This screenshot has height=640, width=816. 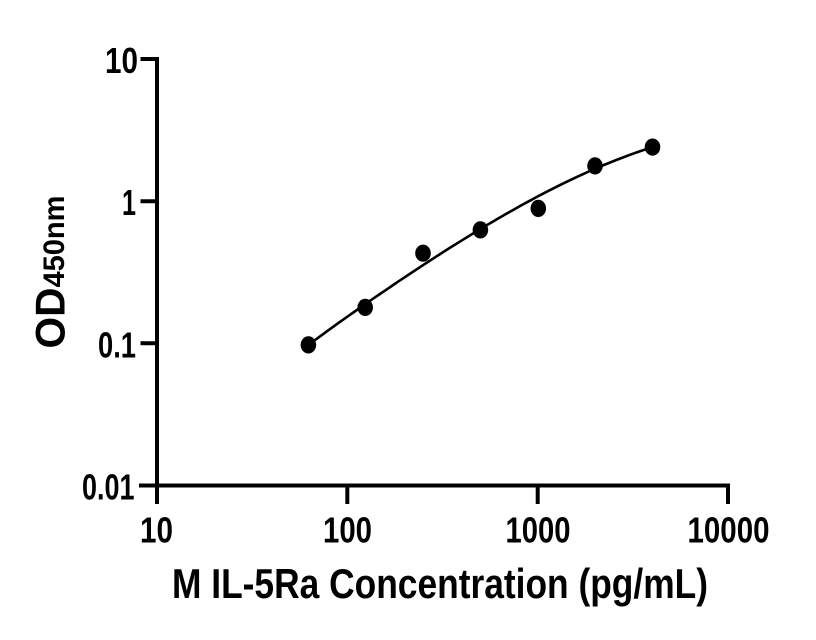 I want to click on svg-text: 100, so click(x=347, y=530).